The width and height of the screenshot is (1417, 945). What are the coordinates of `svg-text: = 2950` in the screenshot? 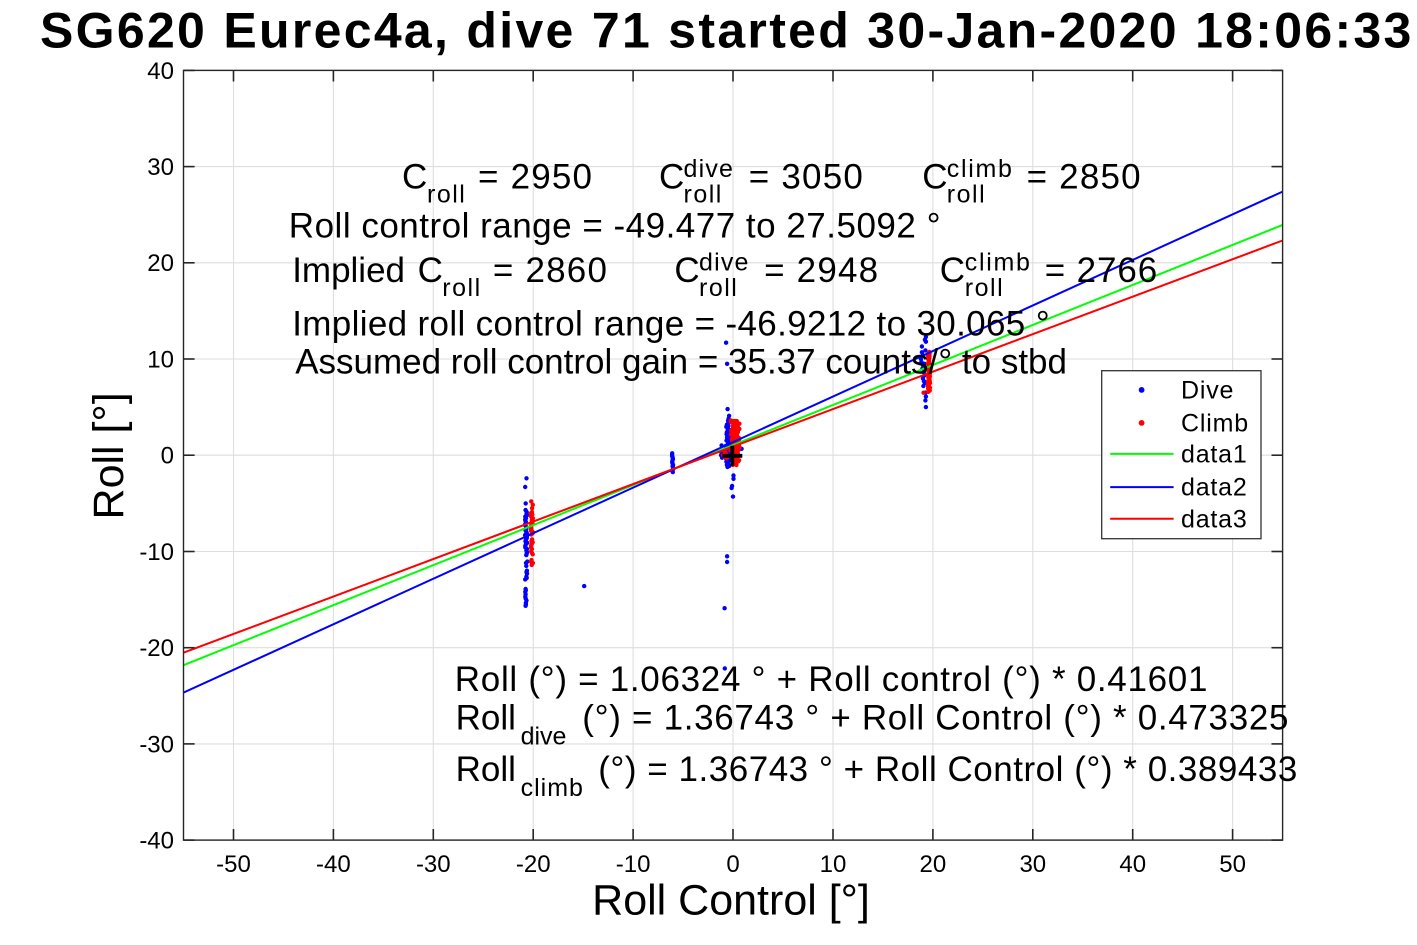 It's located at (535, 177).